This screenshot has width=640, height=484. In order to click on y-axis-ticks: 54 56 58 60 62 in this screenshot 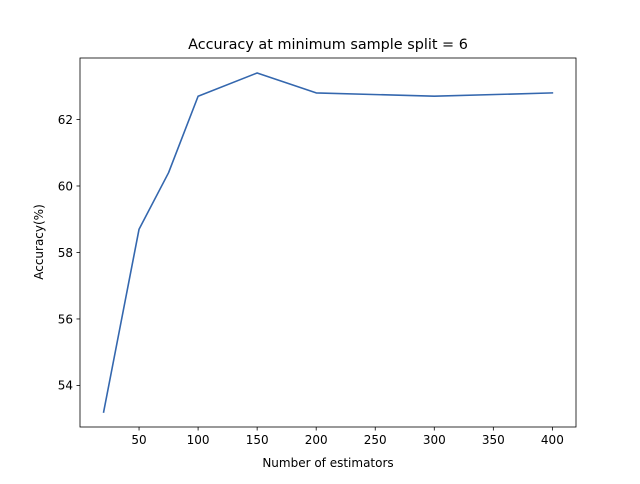, I will do `click(69, 253)`.